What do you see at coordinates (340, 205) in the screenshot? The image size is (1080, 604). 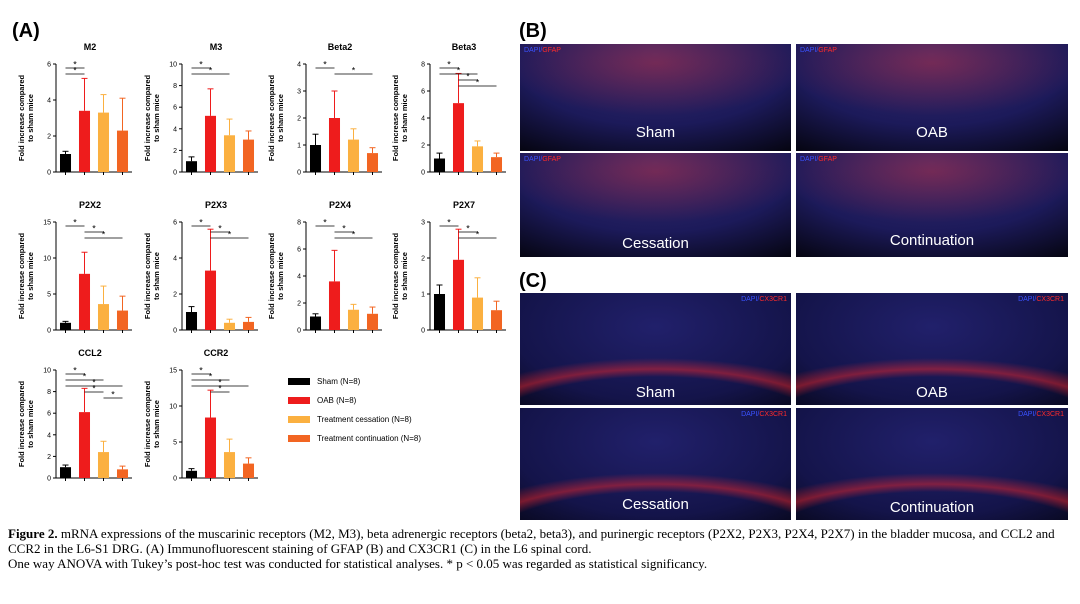 I see `chart-title: P2X4` at bounding box center [340, 205].